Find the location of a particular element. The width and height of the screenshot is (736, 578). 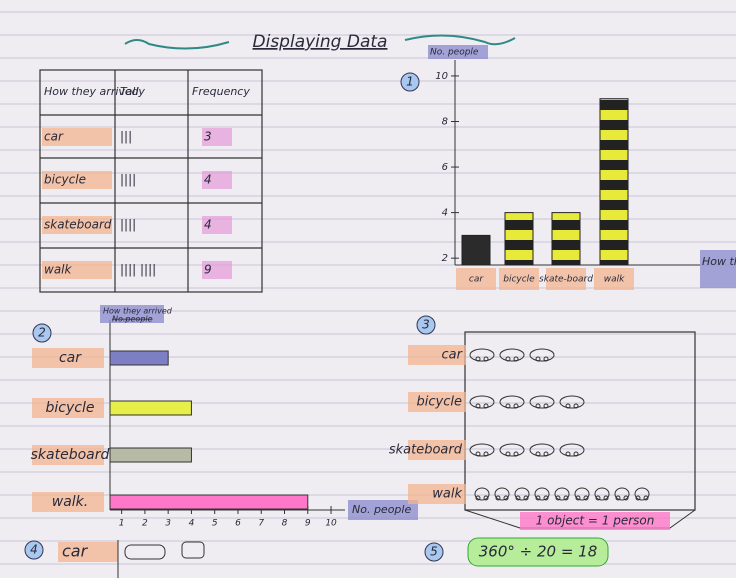

y-axis-label: How they arrived is located at coordinates (138, 311).